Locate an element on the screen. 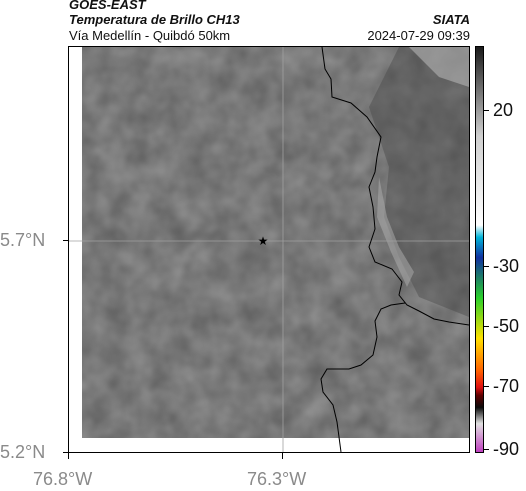 The height and width of the screenshot is (491, 526). colorbar-label-minus70: -70 is located at coordinates (506, 386).